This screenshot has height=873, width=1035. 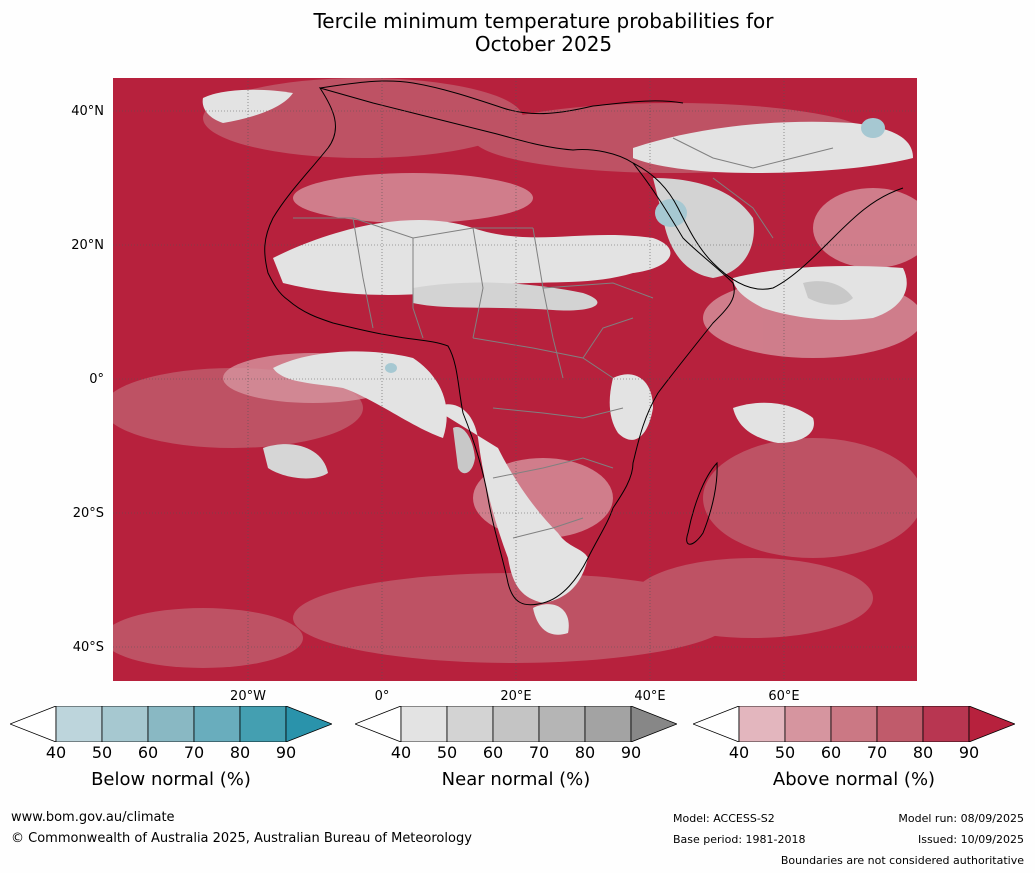 What do you see at coordinates (784, 696) in the screenshot?
I see `lon-label-60e: 60°E` at bounding box center [784, 696].